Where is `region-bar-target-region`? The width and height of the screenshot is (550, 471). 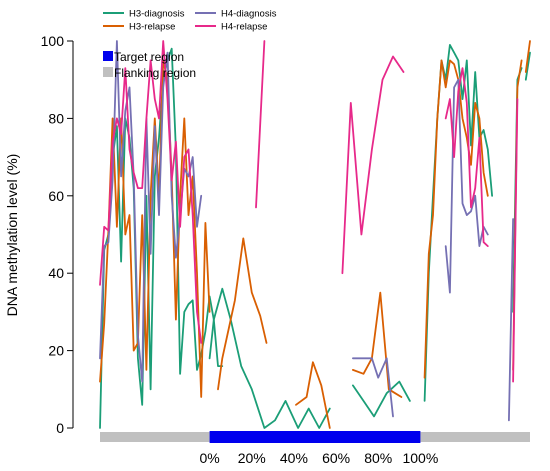 region-bar-target-region is located at coordinates (315, 437).